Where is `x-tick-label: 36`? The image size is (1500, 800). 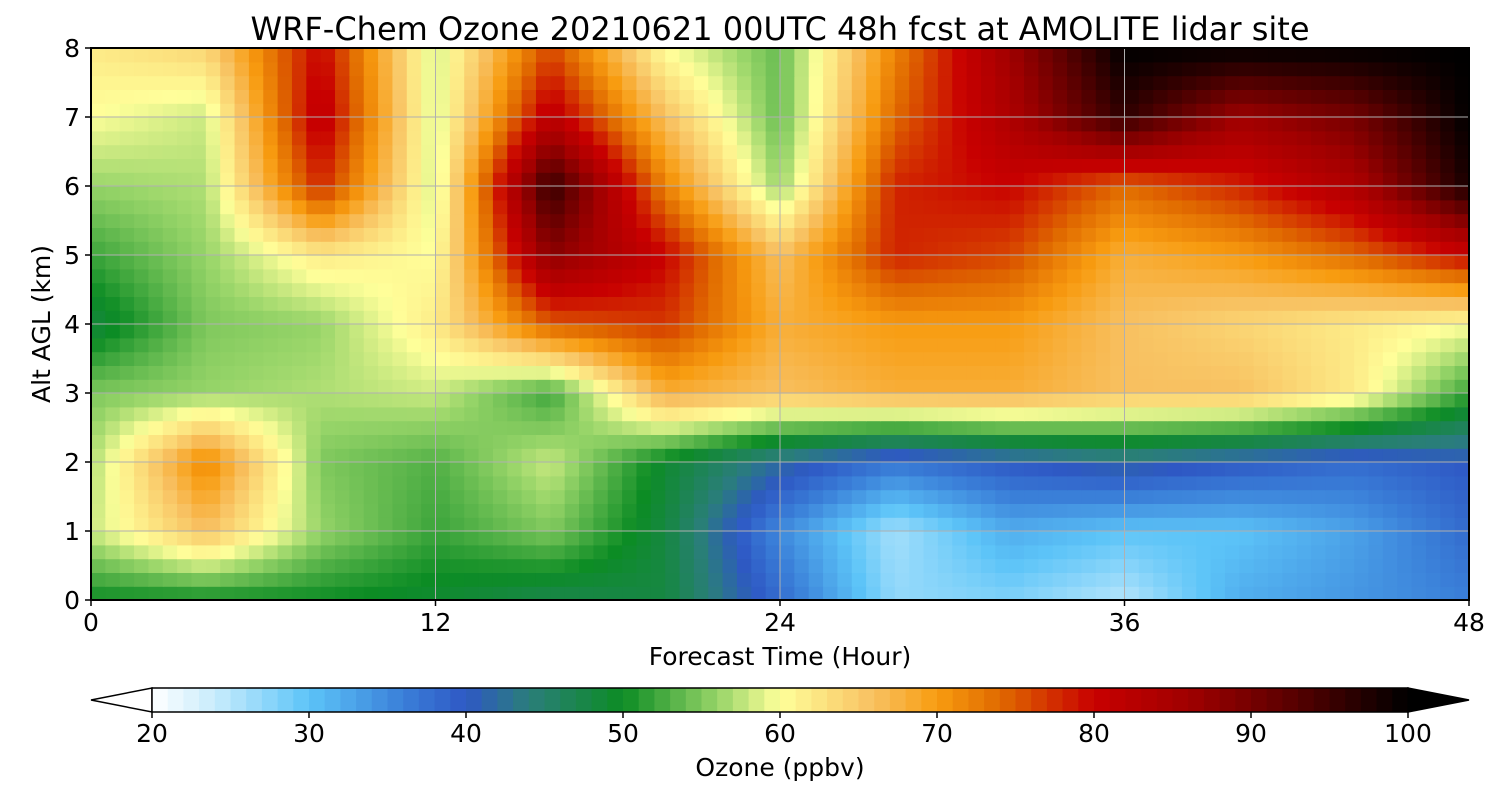
x-tick-label: 36 is located at coordinates (1125, 622).